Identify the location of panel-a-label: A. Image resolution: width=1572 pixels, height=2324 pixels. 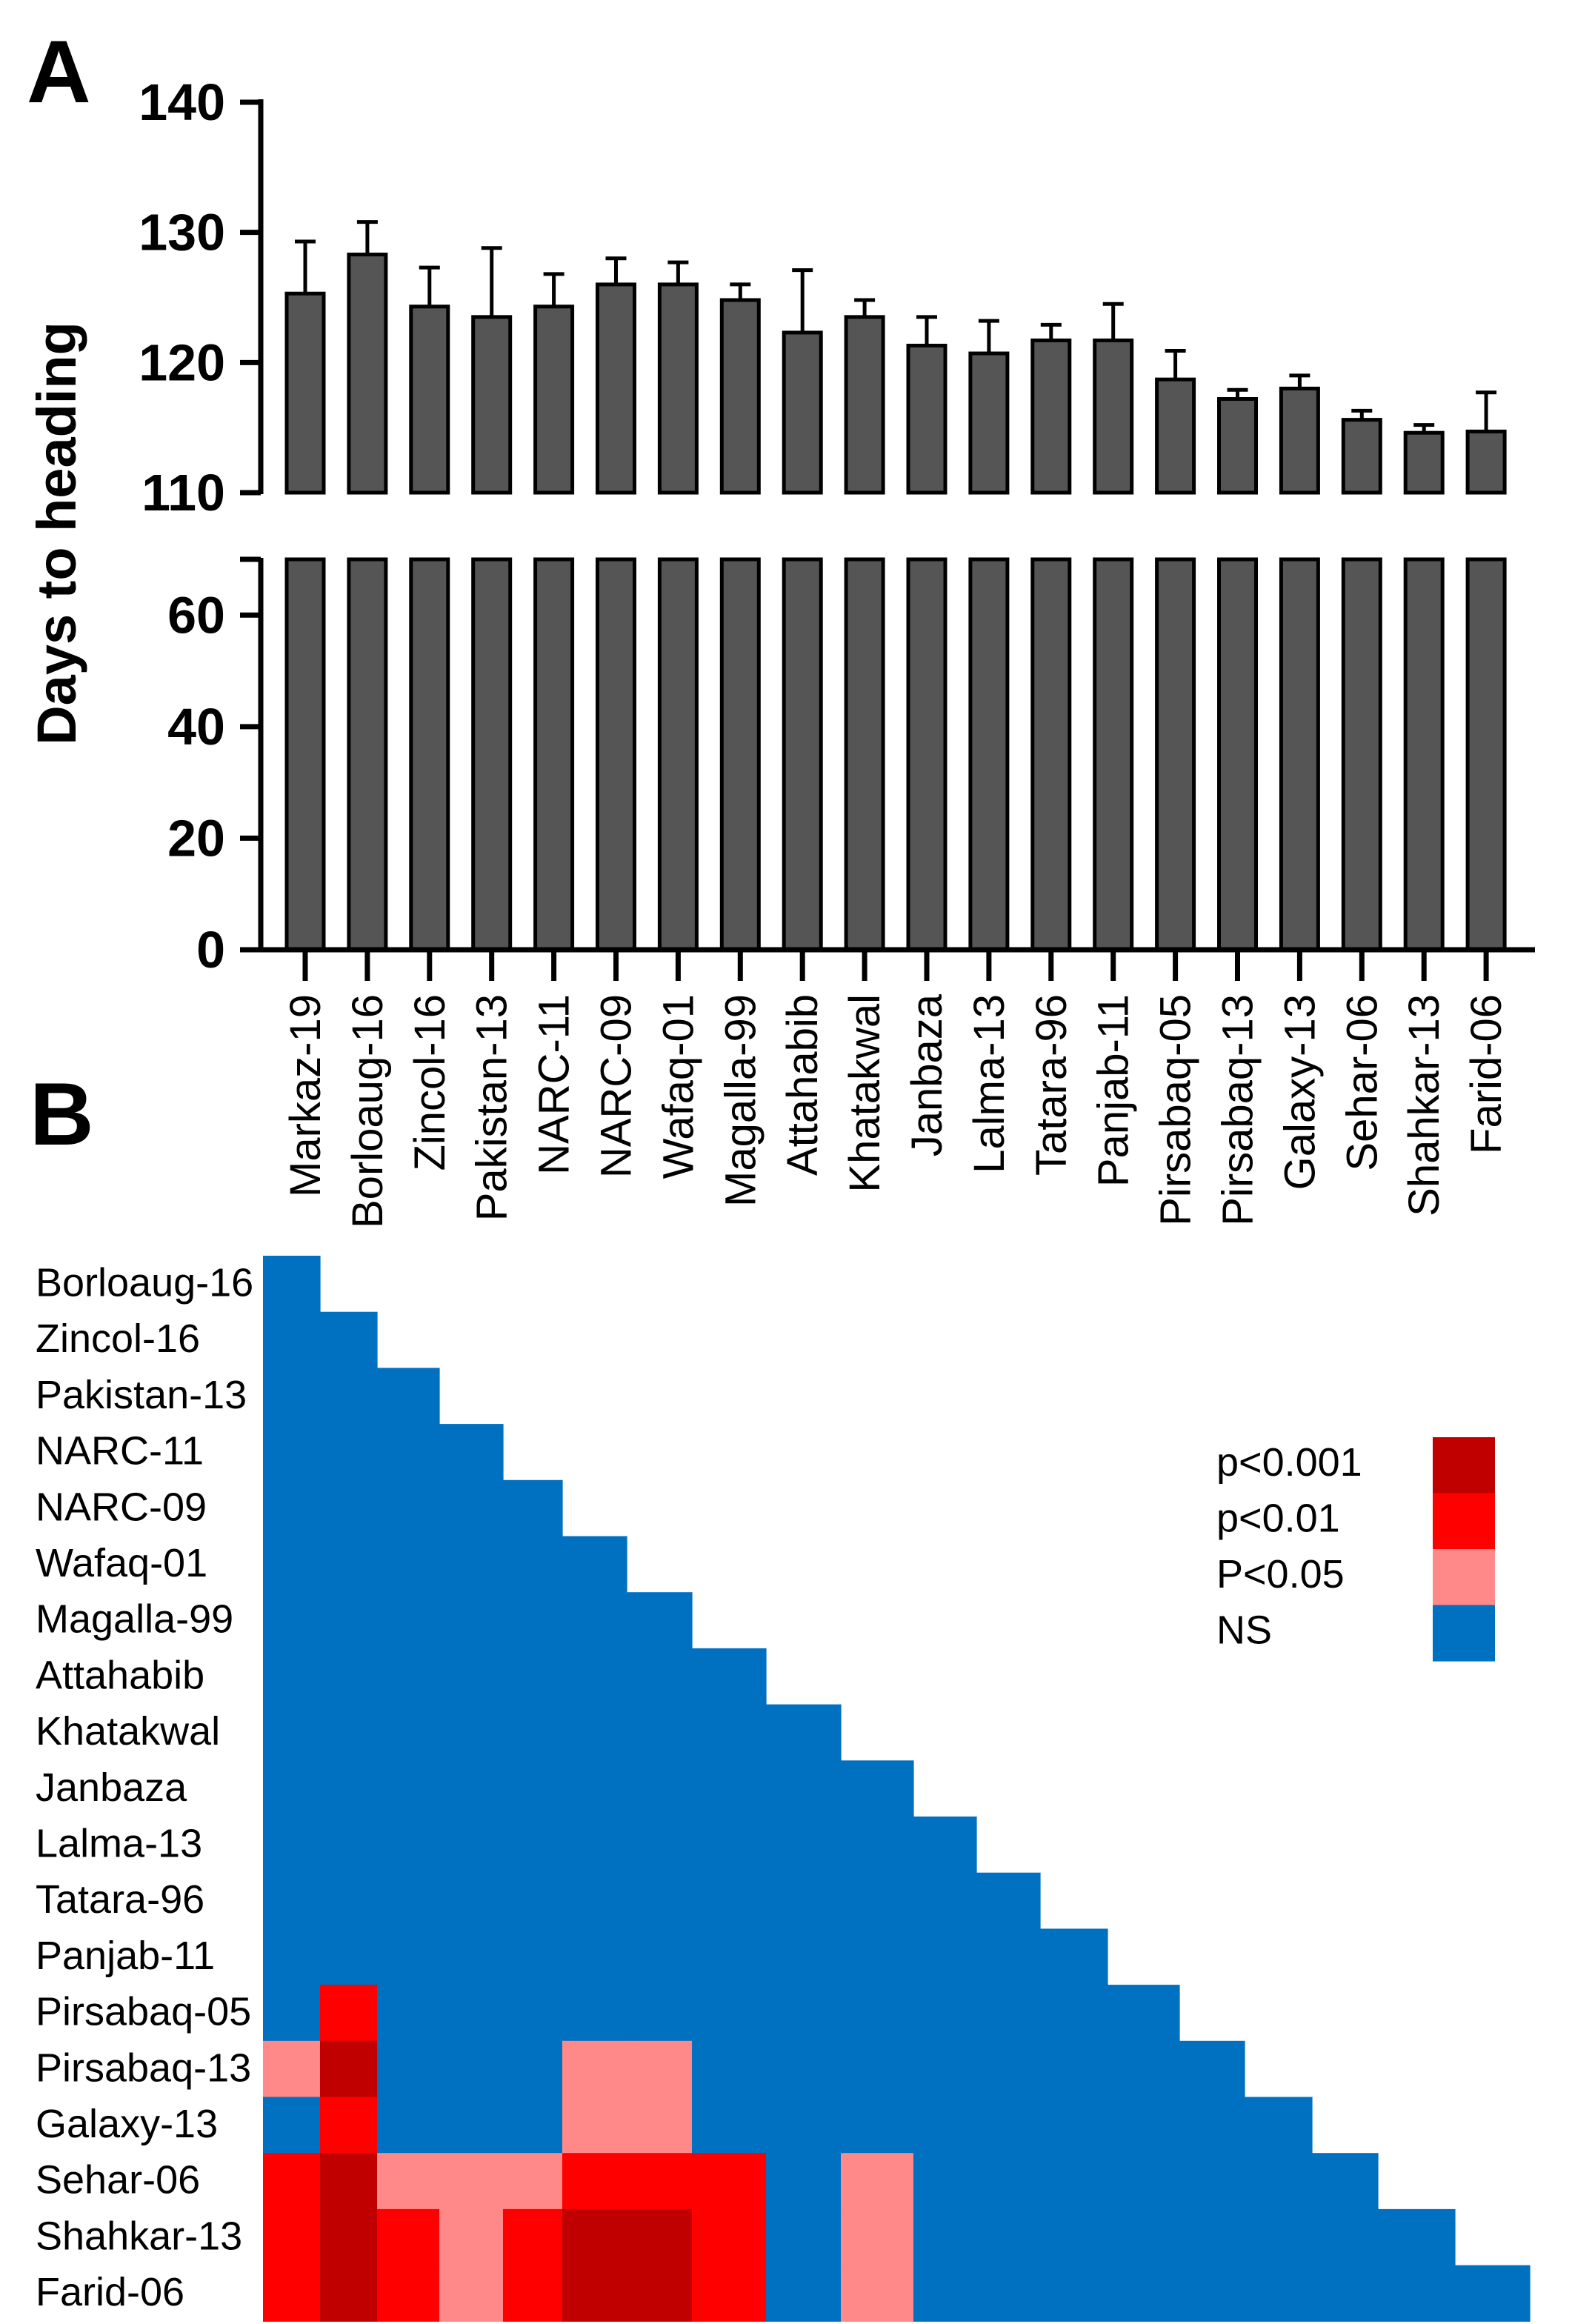
(59, 71).